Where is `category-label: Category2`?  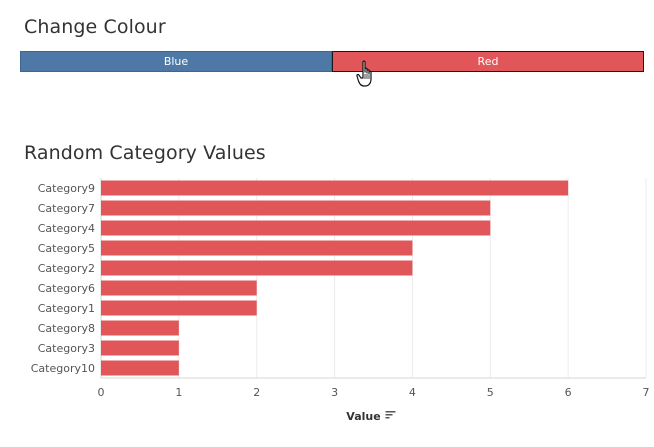 category-label: Category2 is located at coordinates (66, 268).